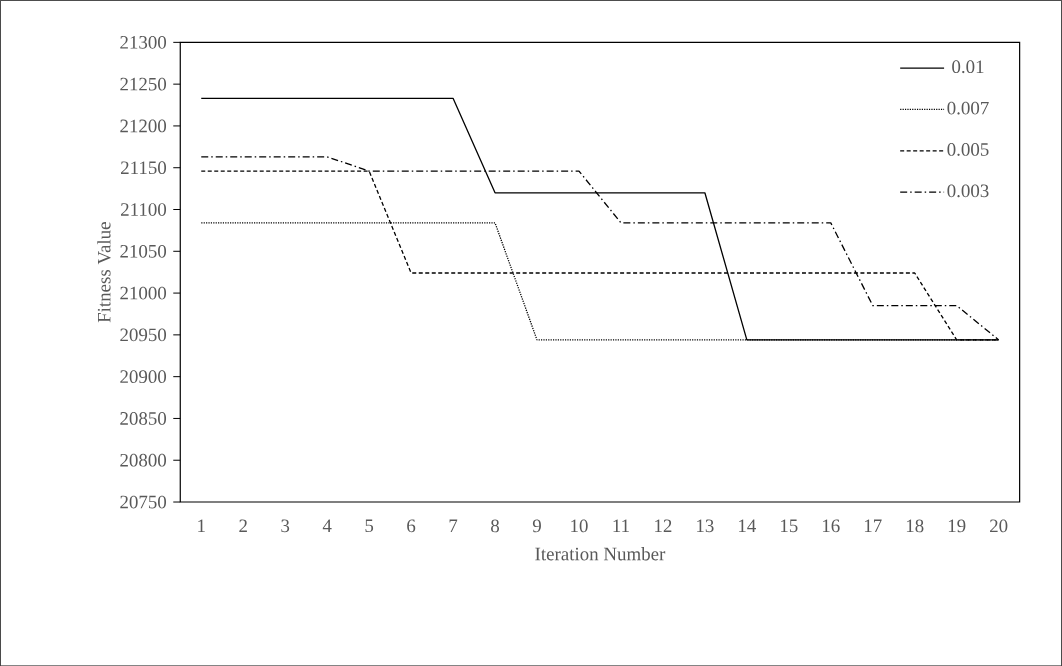 The image size is (1062, 666). What do you see at coordinates (144, 167) in the screenshot?
I see `y-tick-label: 21150` at bounding box center [144, 167].